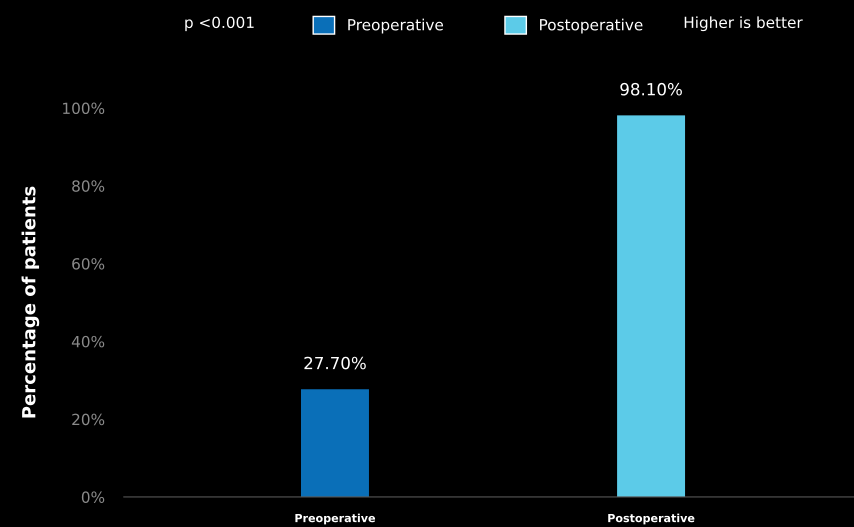 The width and height of the screenshot is (854, 527). I want to click on data-label: 27.70%, so click(335, 363).